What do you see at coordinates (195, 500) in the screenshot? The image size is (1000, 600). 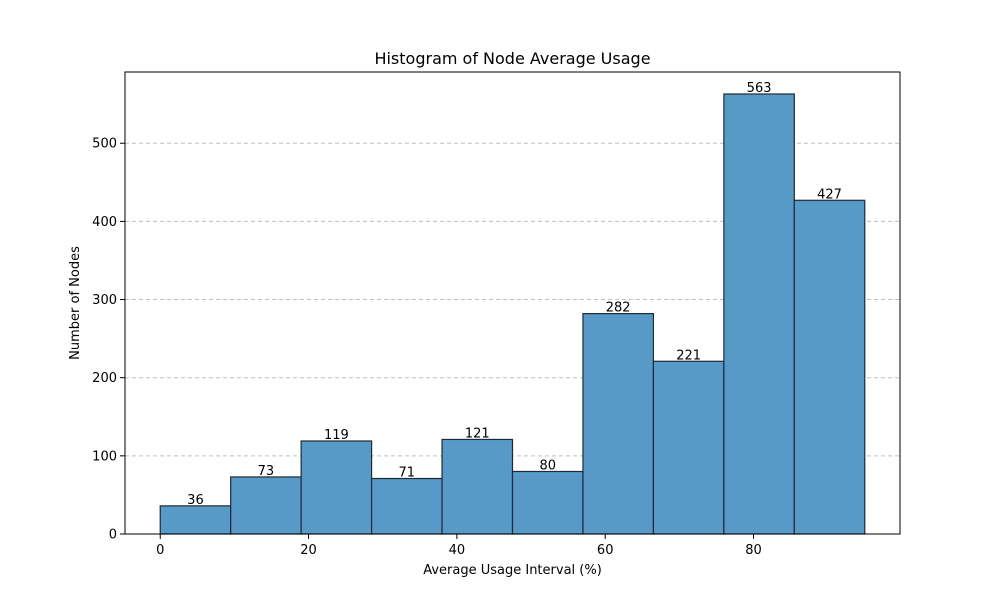 I see `bar-value-label-0: 36` at bounding box center [195, 500].